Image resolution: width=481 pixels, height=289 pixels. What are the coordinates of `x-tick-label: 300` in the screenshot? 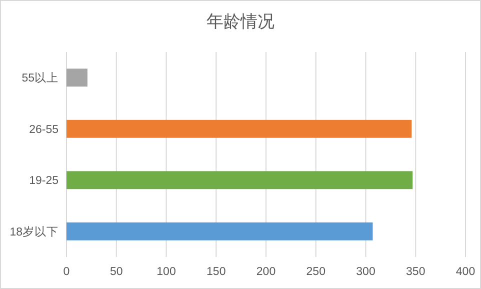 It's located at (366, 272).